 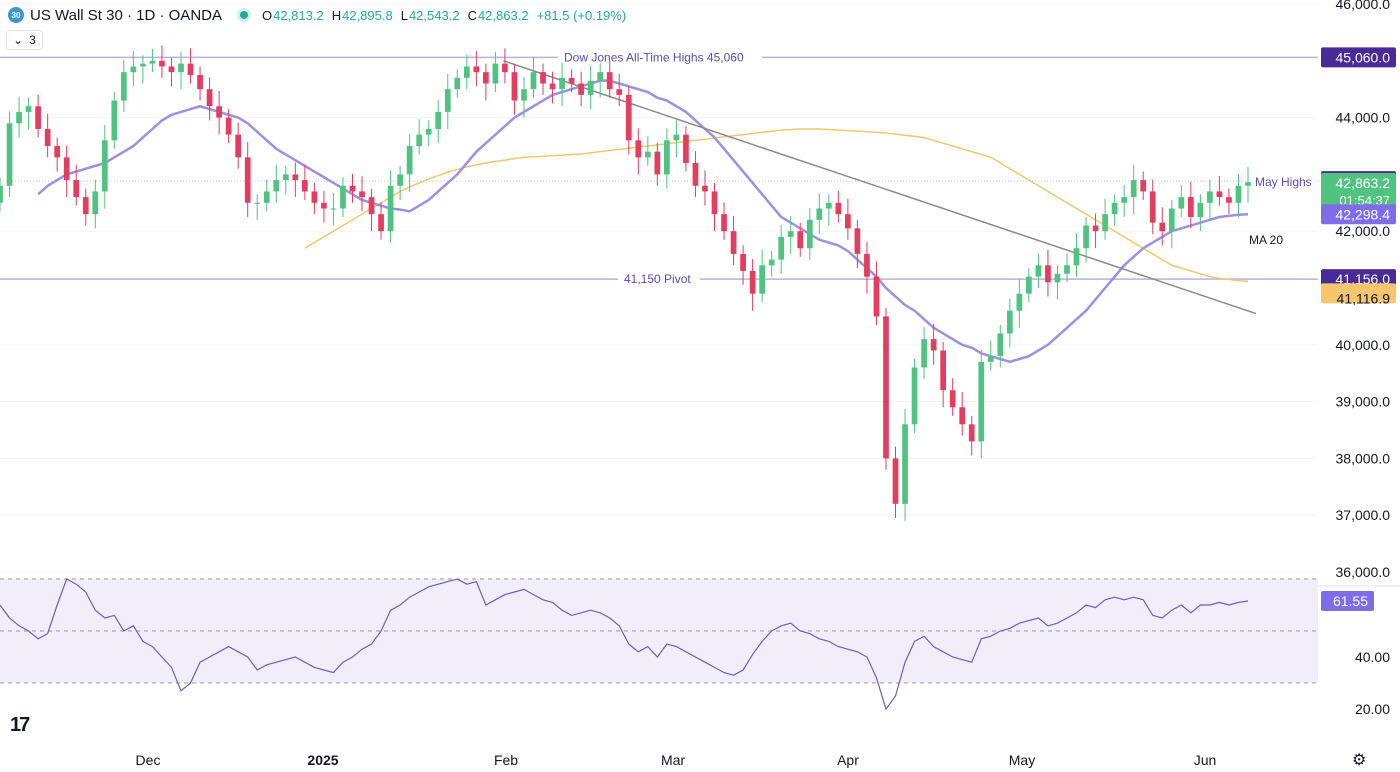 I want to click on market-status-dot, so click(x=243, y=15).